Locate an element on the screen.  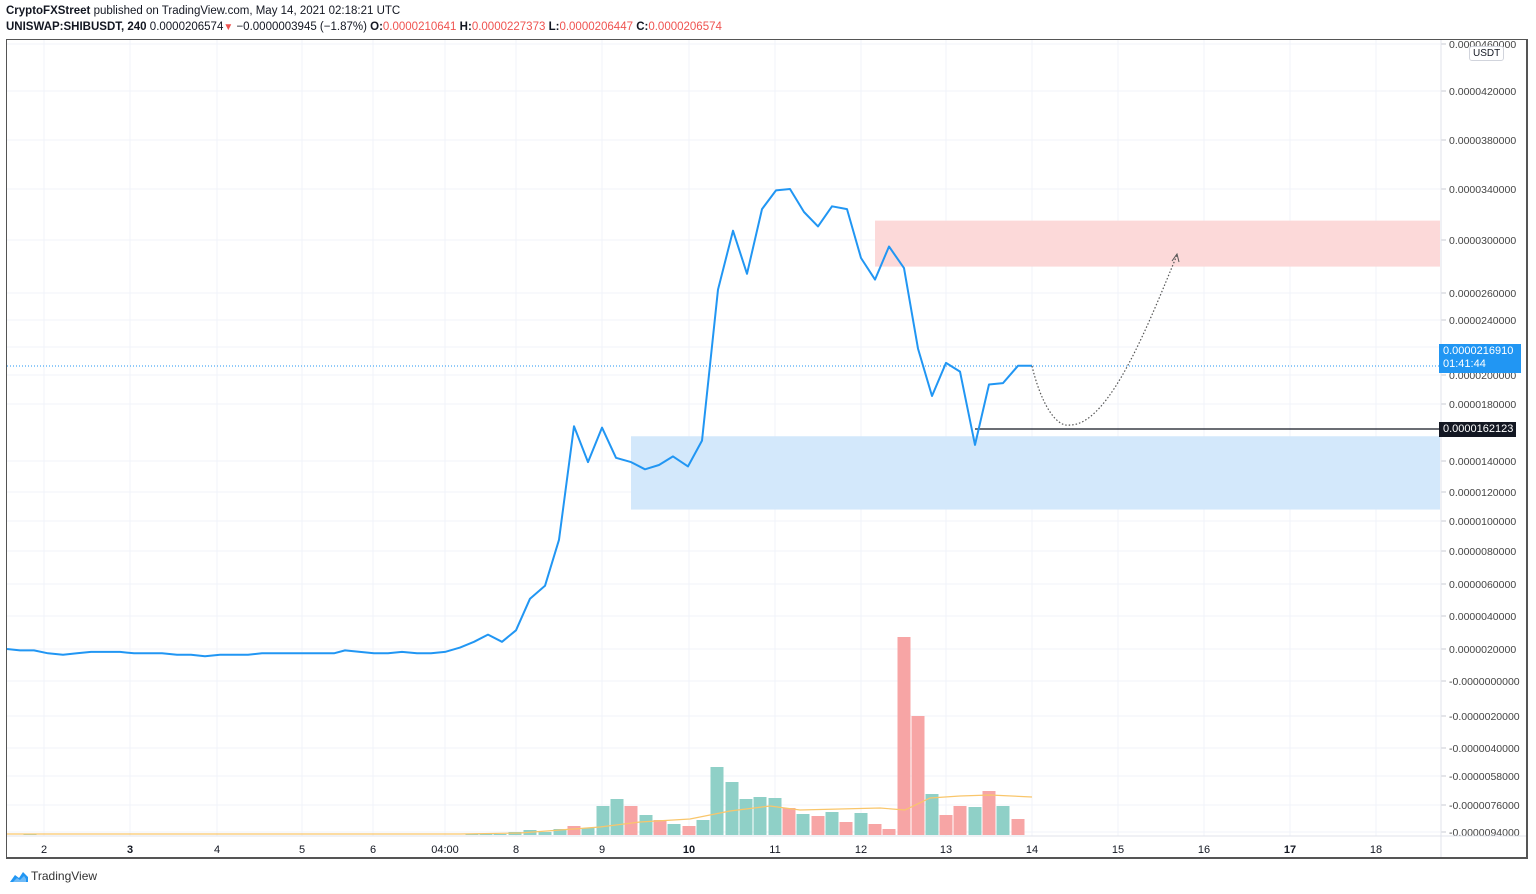
current-price-value: 0.0000216910 is located at coordinates (1478, 351).